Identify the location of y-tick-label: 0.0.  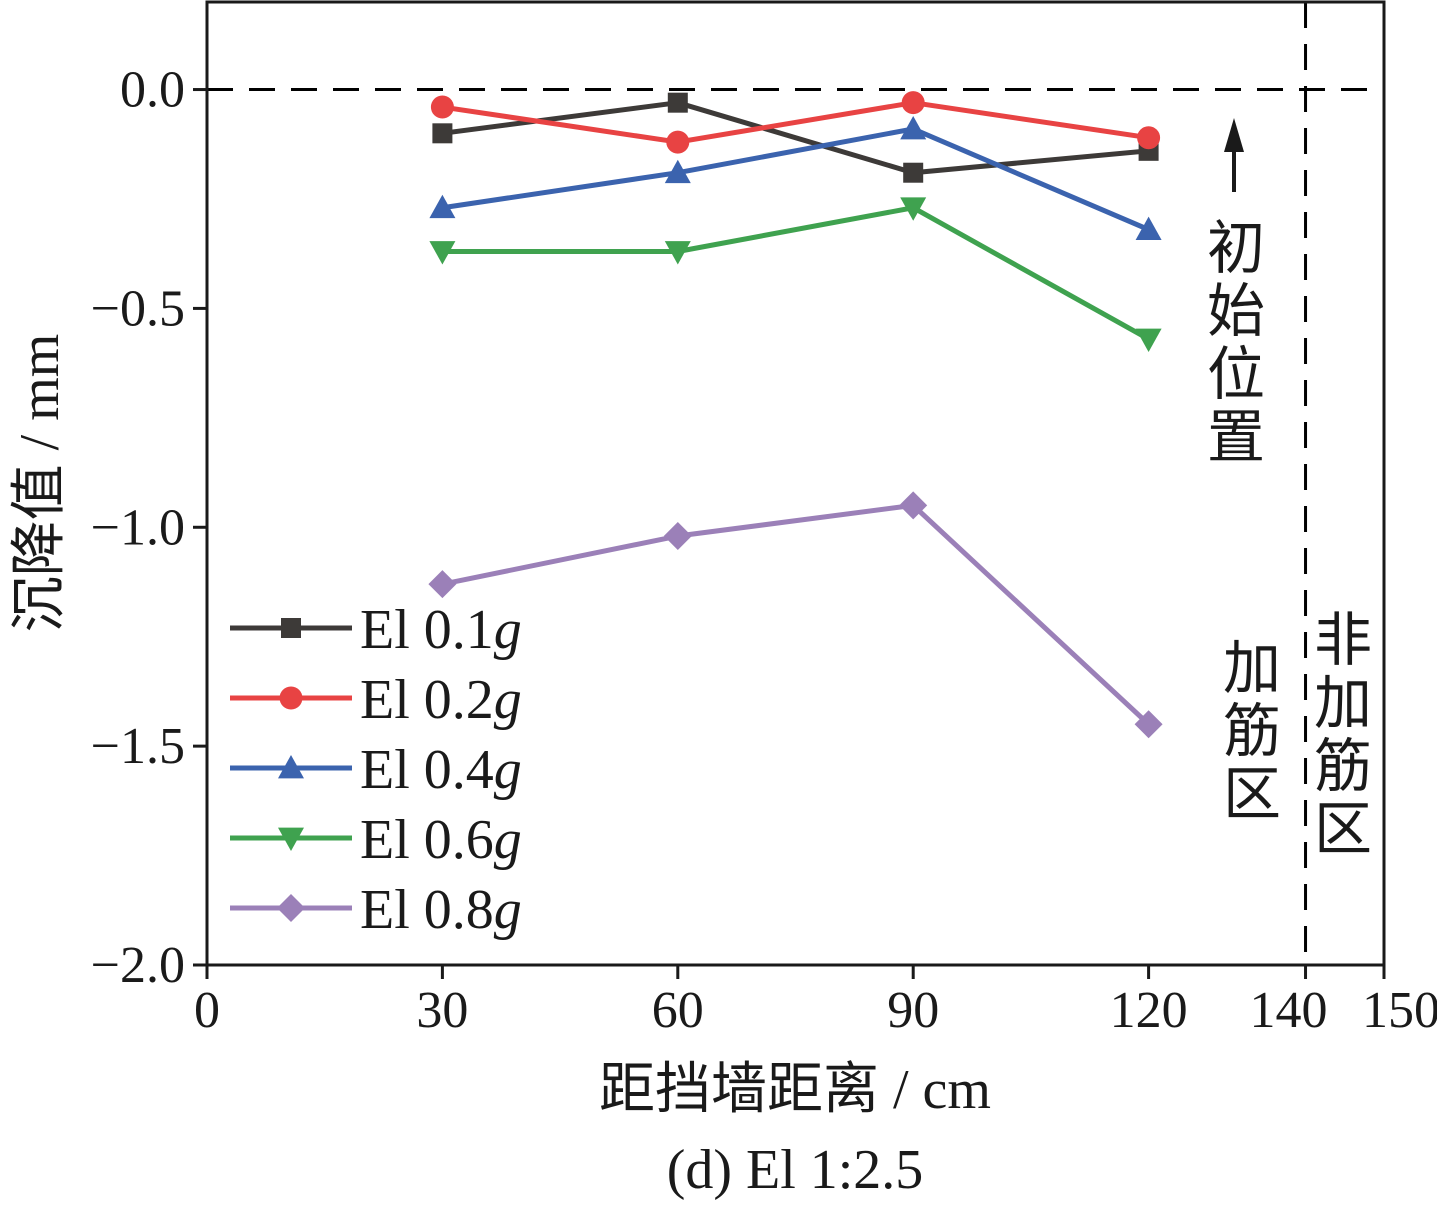
(152, 90).